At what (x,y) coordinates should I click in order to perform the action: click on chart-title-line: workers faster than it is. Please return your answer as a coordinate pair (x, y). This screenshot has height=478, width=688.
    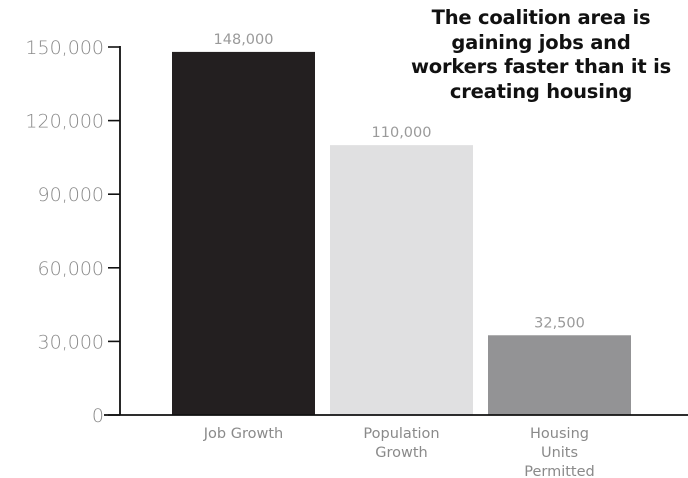
    Looking at the image, I should click on (541, 66).